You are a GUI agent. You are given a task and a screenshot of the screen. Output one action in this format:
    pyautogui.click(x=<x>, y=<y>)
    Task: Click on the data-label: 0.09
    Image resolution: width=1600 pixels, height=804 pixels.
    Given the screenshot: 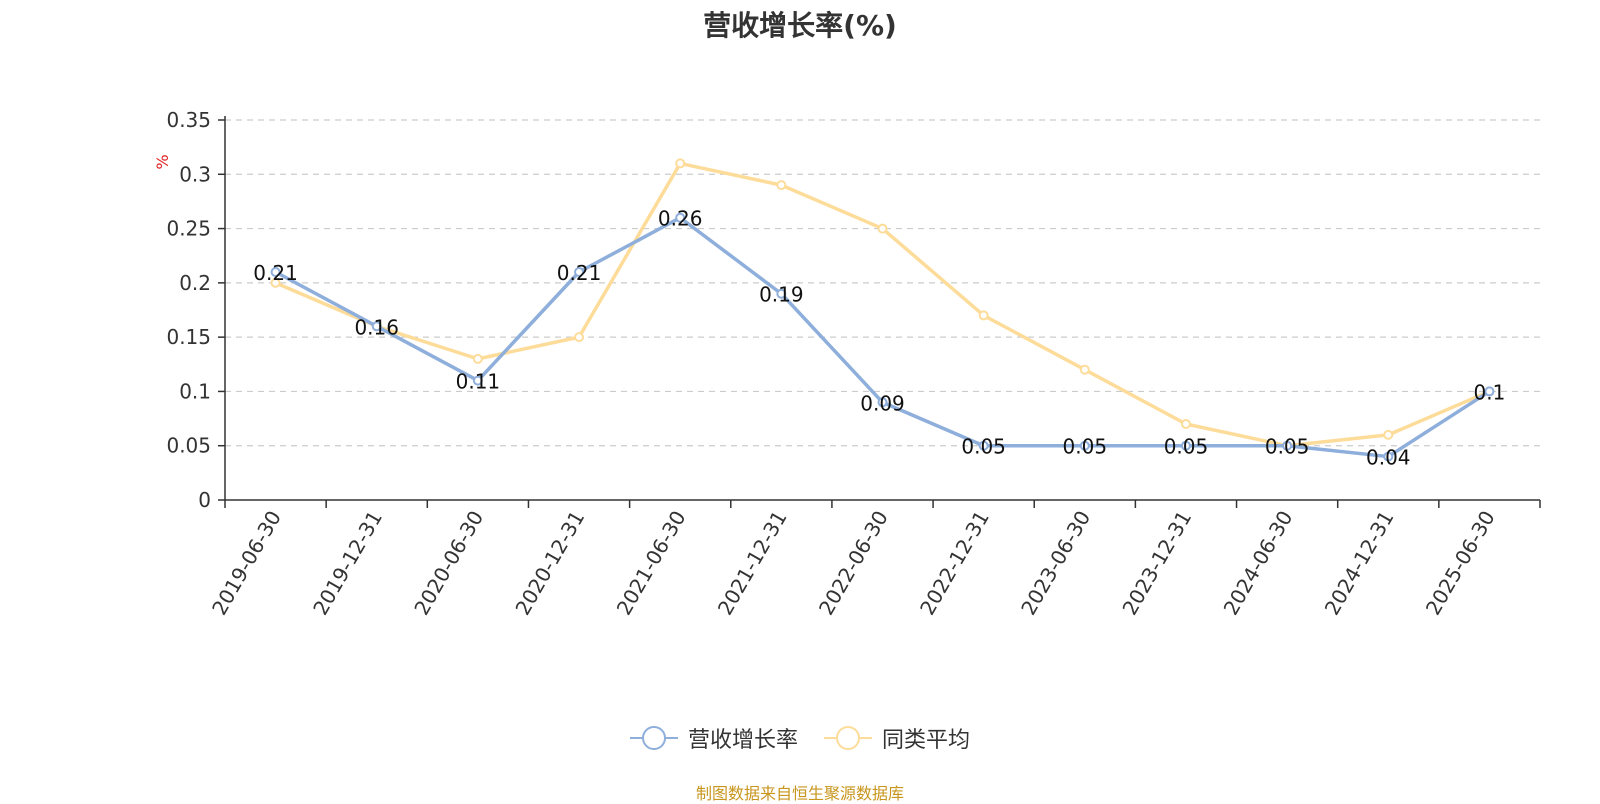 What is the action you would take?
    pyautogui.click(x=882, y=403)
    